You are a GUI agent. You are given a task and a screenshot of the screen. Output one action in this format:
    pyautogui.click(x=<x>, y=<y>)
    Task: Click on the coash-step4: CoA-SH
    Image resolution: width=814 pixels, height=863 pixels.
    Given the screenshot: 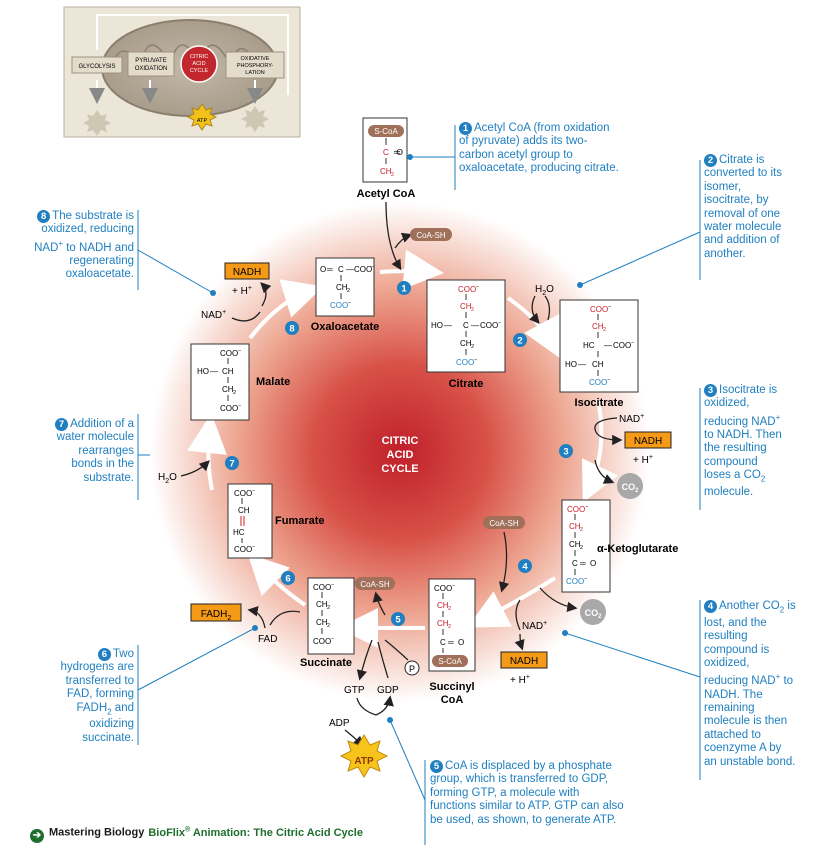 What is the action you would take?
    pyautogui.click(x=504, y=523)
    